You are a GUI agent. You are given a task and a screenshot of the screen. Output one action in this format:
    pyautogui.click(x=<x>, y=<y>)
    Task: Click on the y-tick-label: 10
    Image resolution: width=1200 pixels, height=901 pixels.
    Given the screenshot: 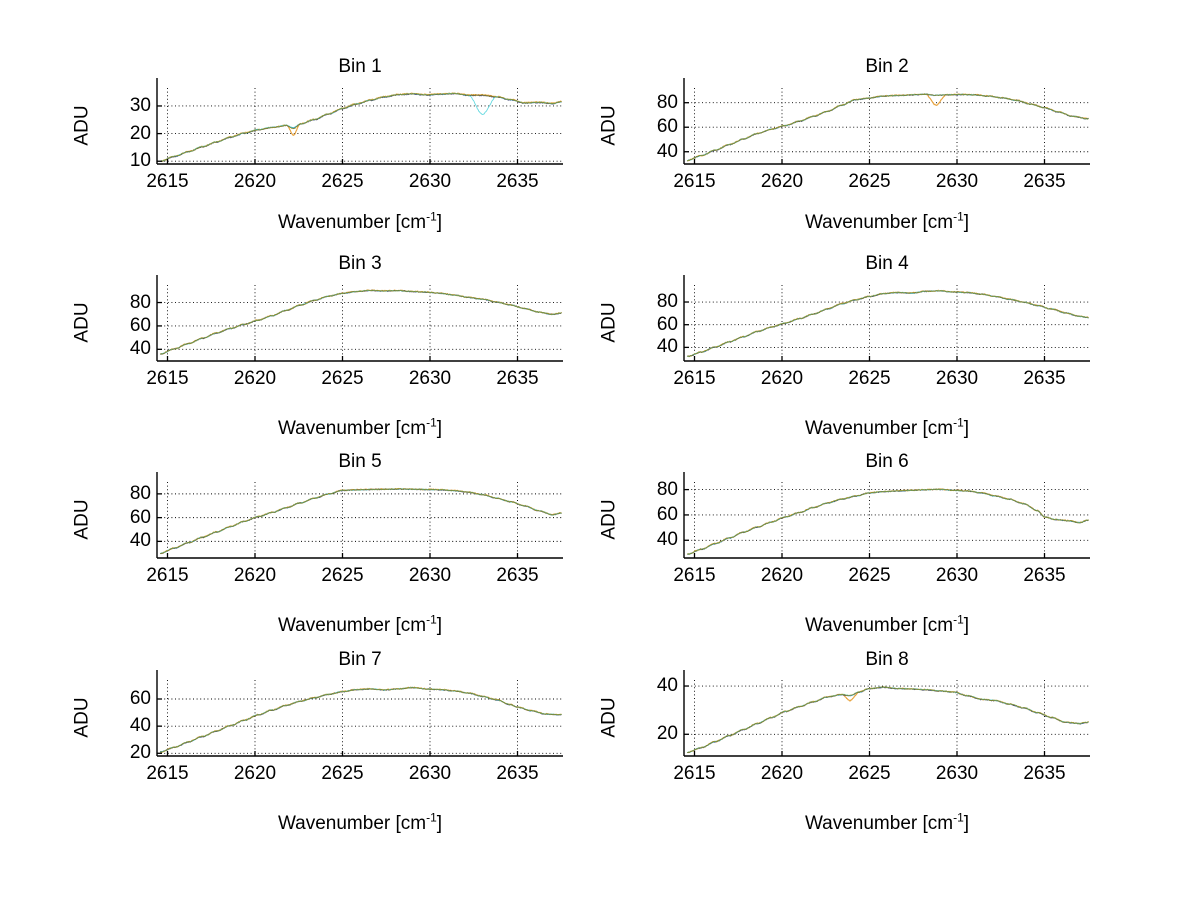 What is the action you would take?
    pyautogui.click(x=140, y=161)
    